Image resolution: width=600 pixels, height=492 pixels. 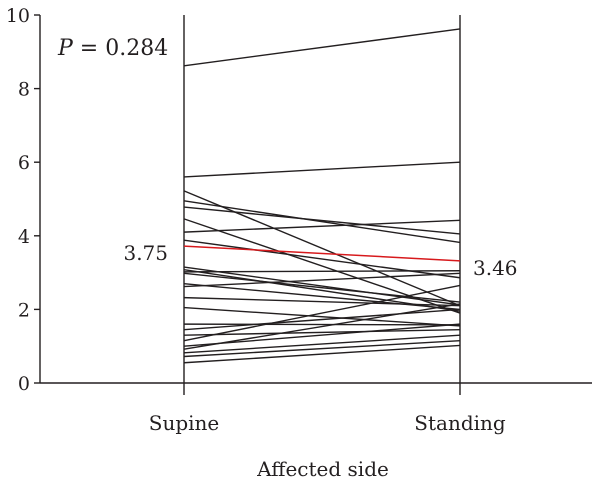 What do you see at coordinates (24, 163) in the screenshot?
I see `y-tick-label: 6` at bounding box center [24, 163].